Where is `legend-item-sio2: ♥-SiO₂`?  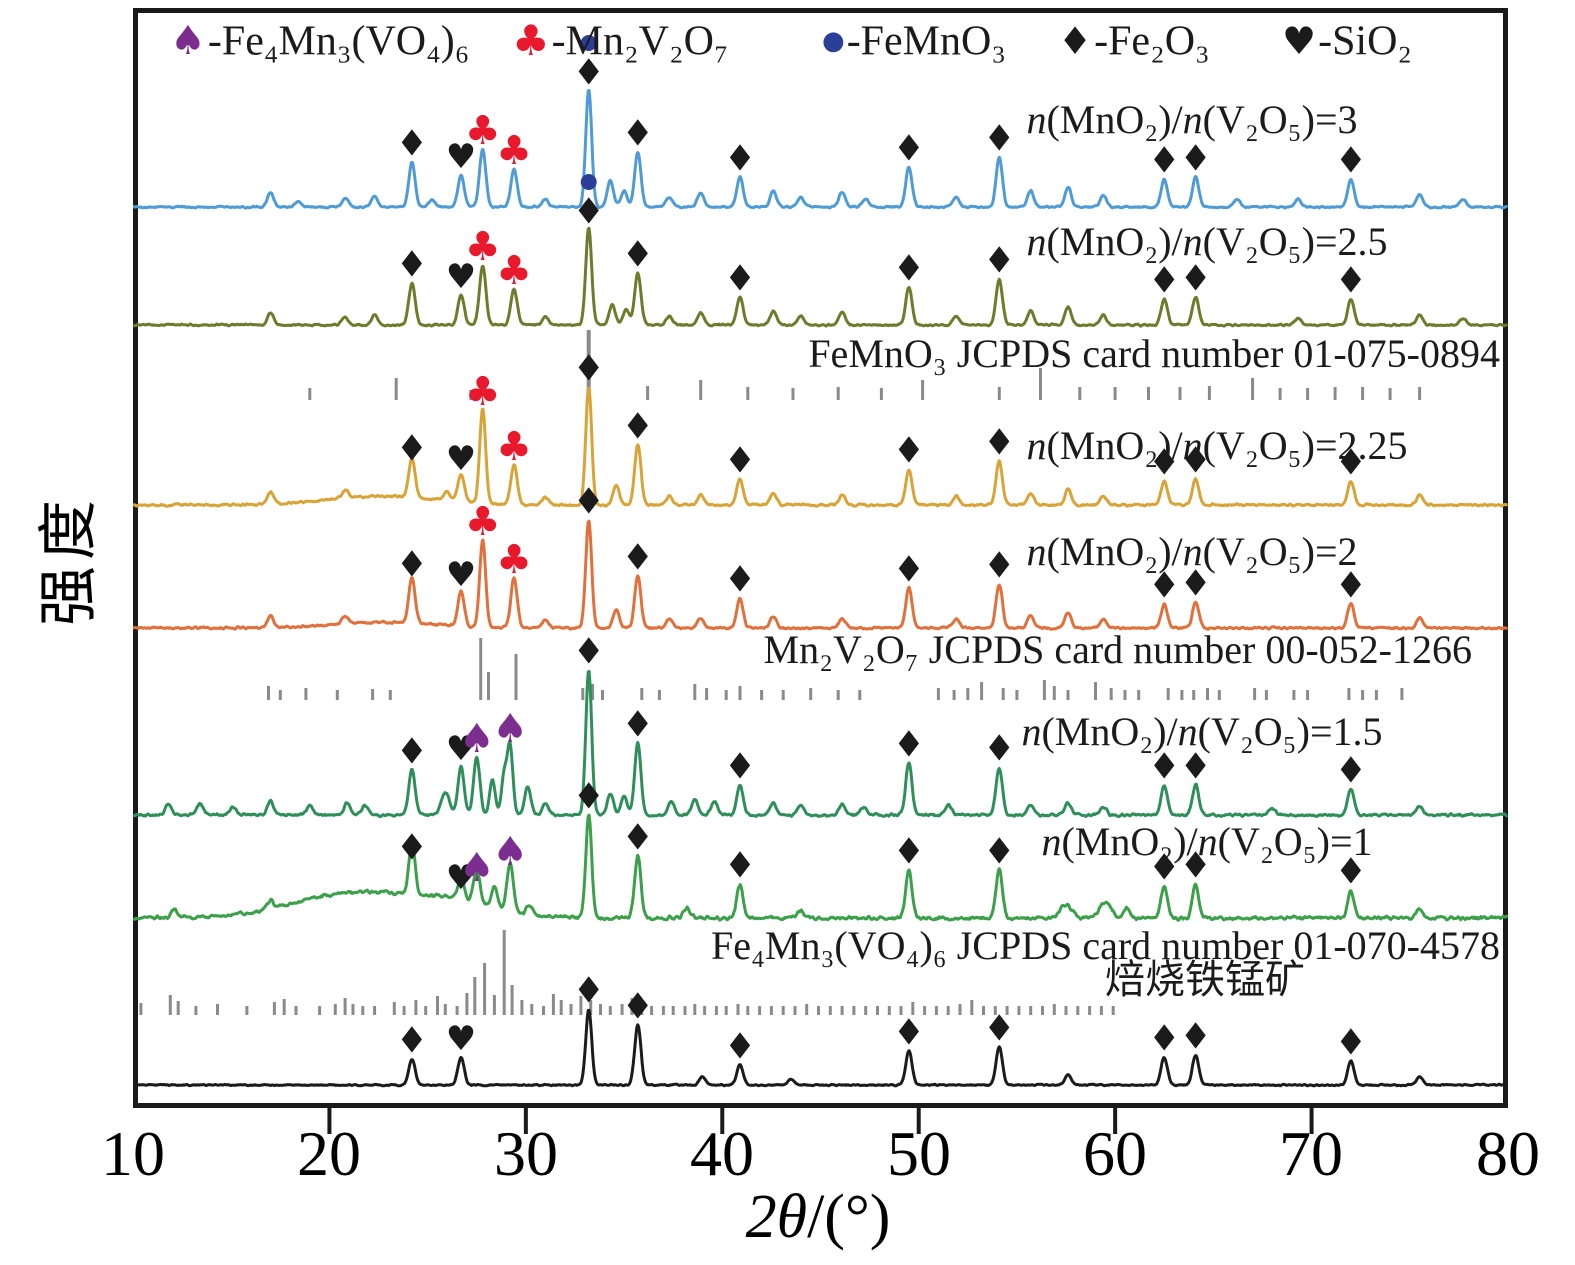 legend-item-sio2: ♥-SiO₂ is located at coordinates (1347, 39).